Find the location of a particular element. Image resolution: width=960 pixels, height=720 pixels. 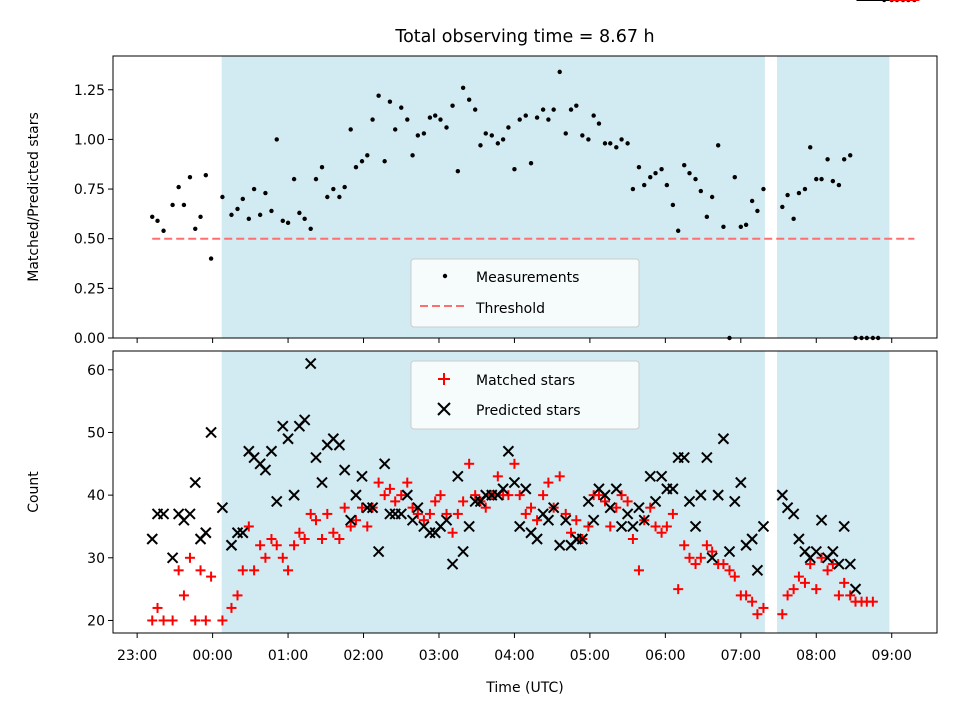

x-tick-label: 01:00 is located at coordinates (288, 656).